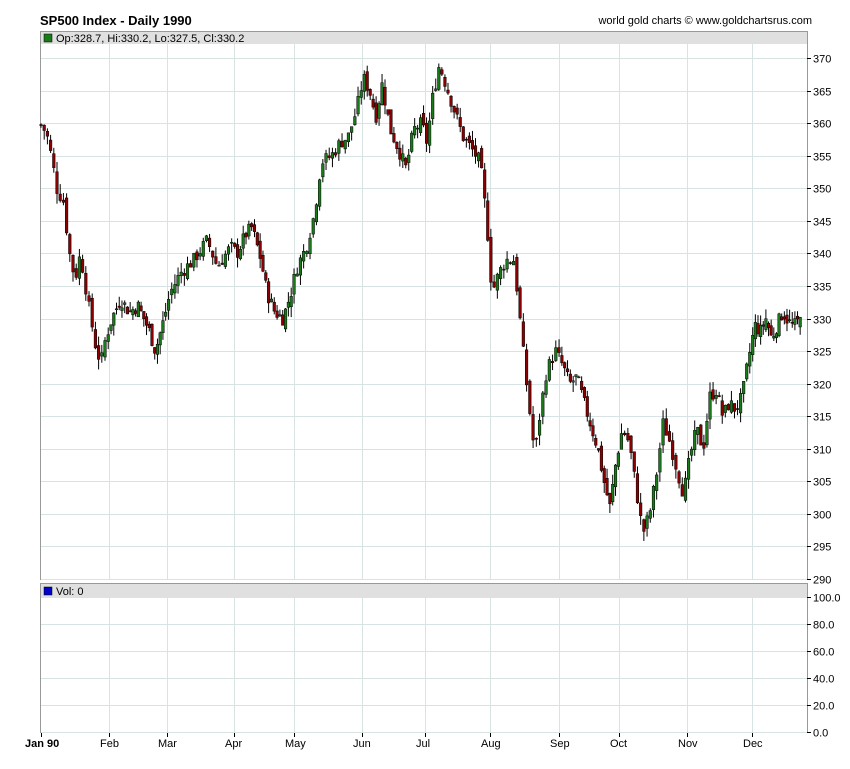 The height and width of the screenshot is (769, 850). I want to click on price-y-tick-label: 350, so click(822, 190).